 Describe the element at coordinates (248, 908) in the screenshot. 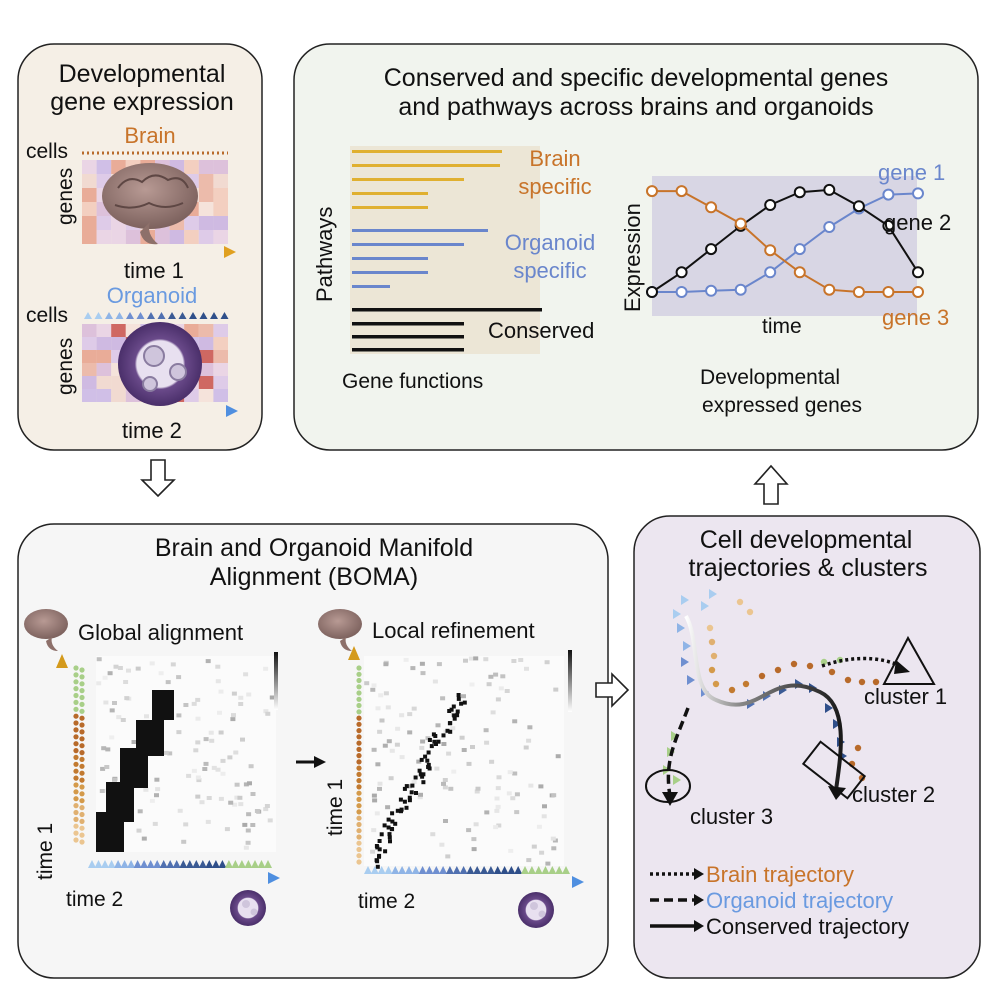

I see `organoid-icon-small` at that location.